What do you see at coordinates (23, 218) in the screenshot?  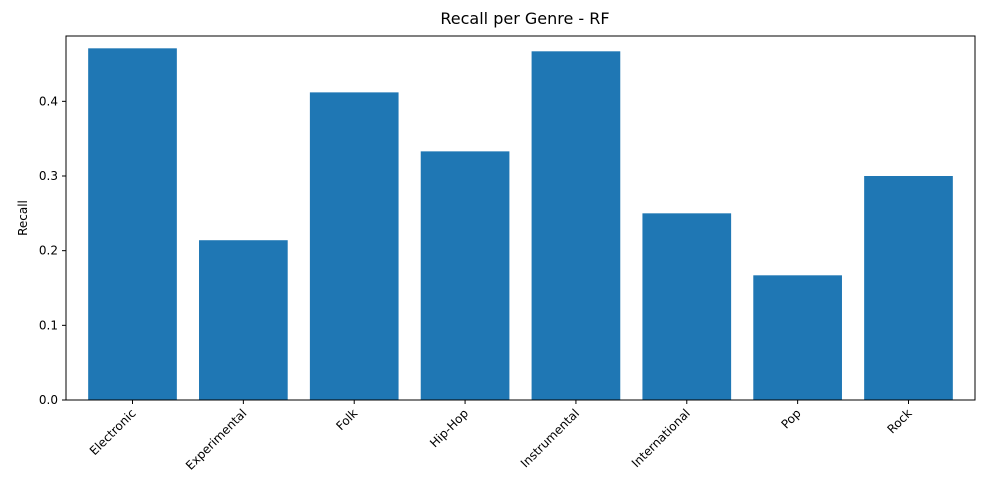 I see `y-axis-label: Recall` at bounding box center [23, 218].